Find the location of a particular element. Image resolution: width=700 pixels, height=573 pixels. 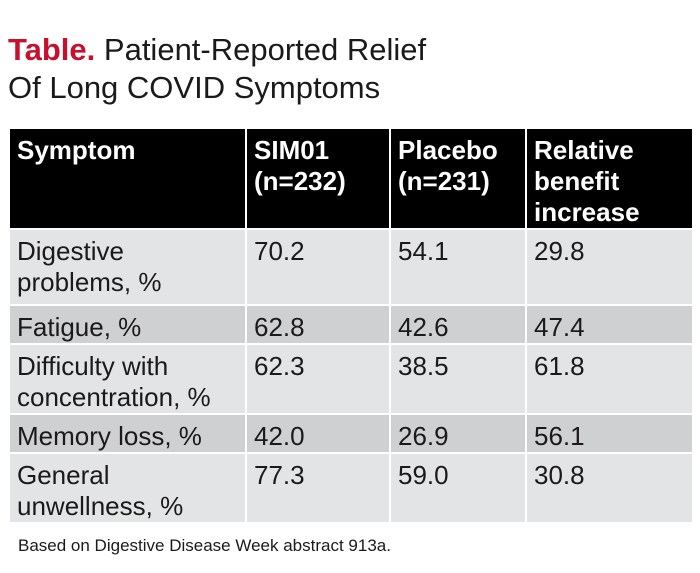

cell-placebo: 42.6 is located at coordinates (458, 324).